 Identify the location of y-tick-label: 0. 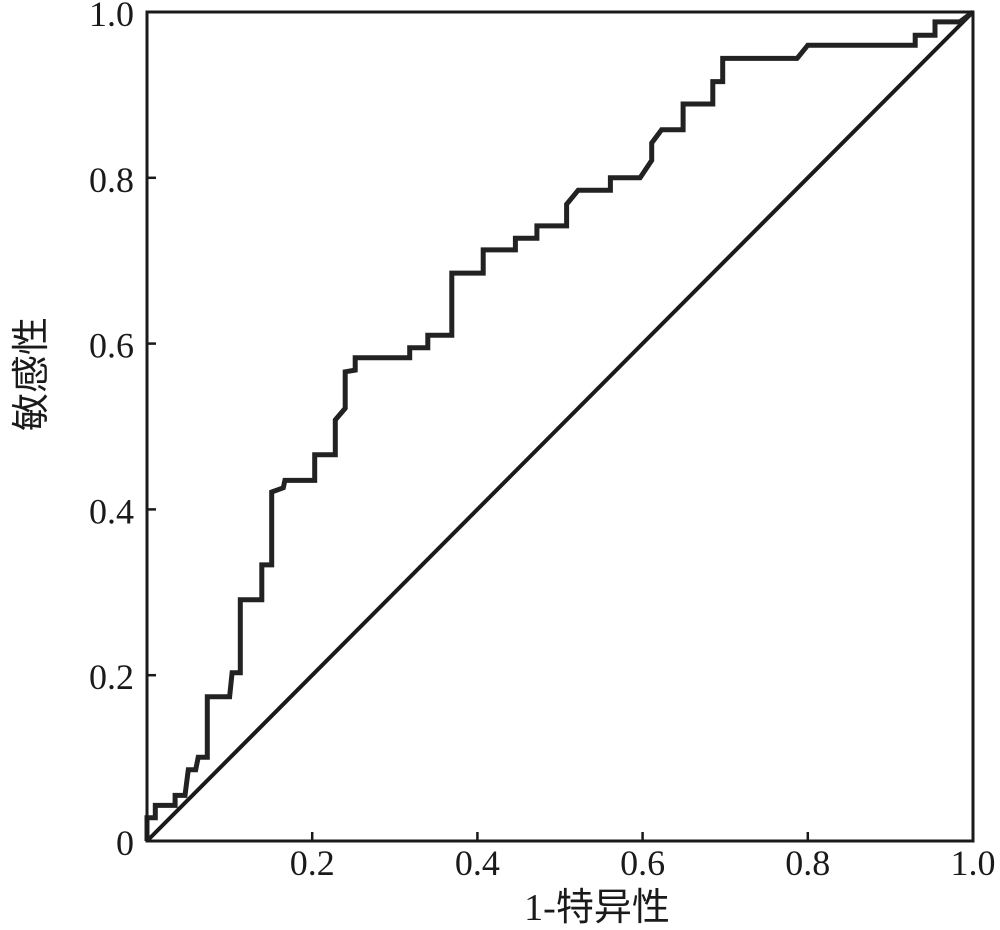
(125, 843).